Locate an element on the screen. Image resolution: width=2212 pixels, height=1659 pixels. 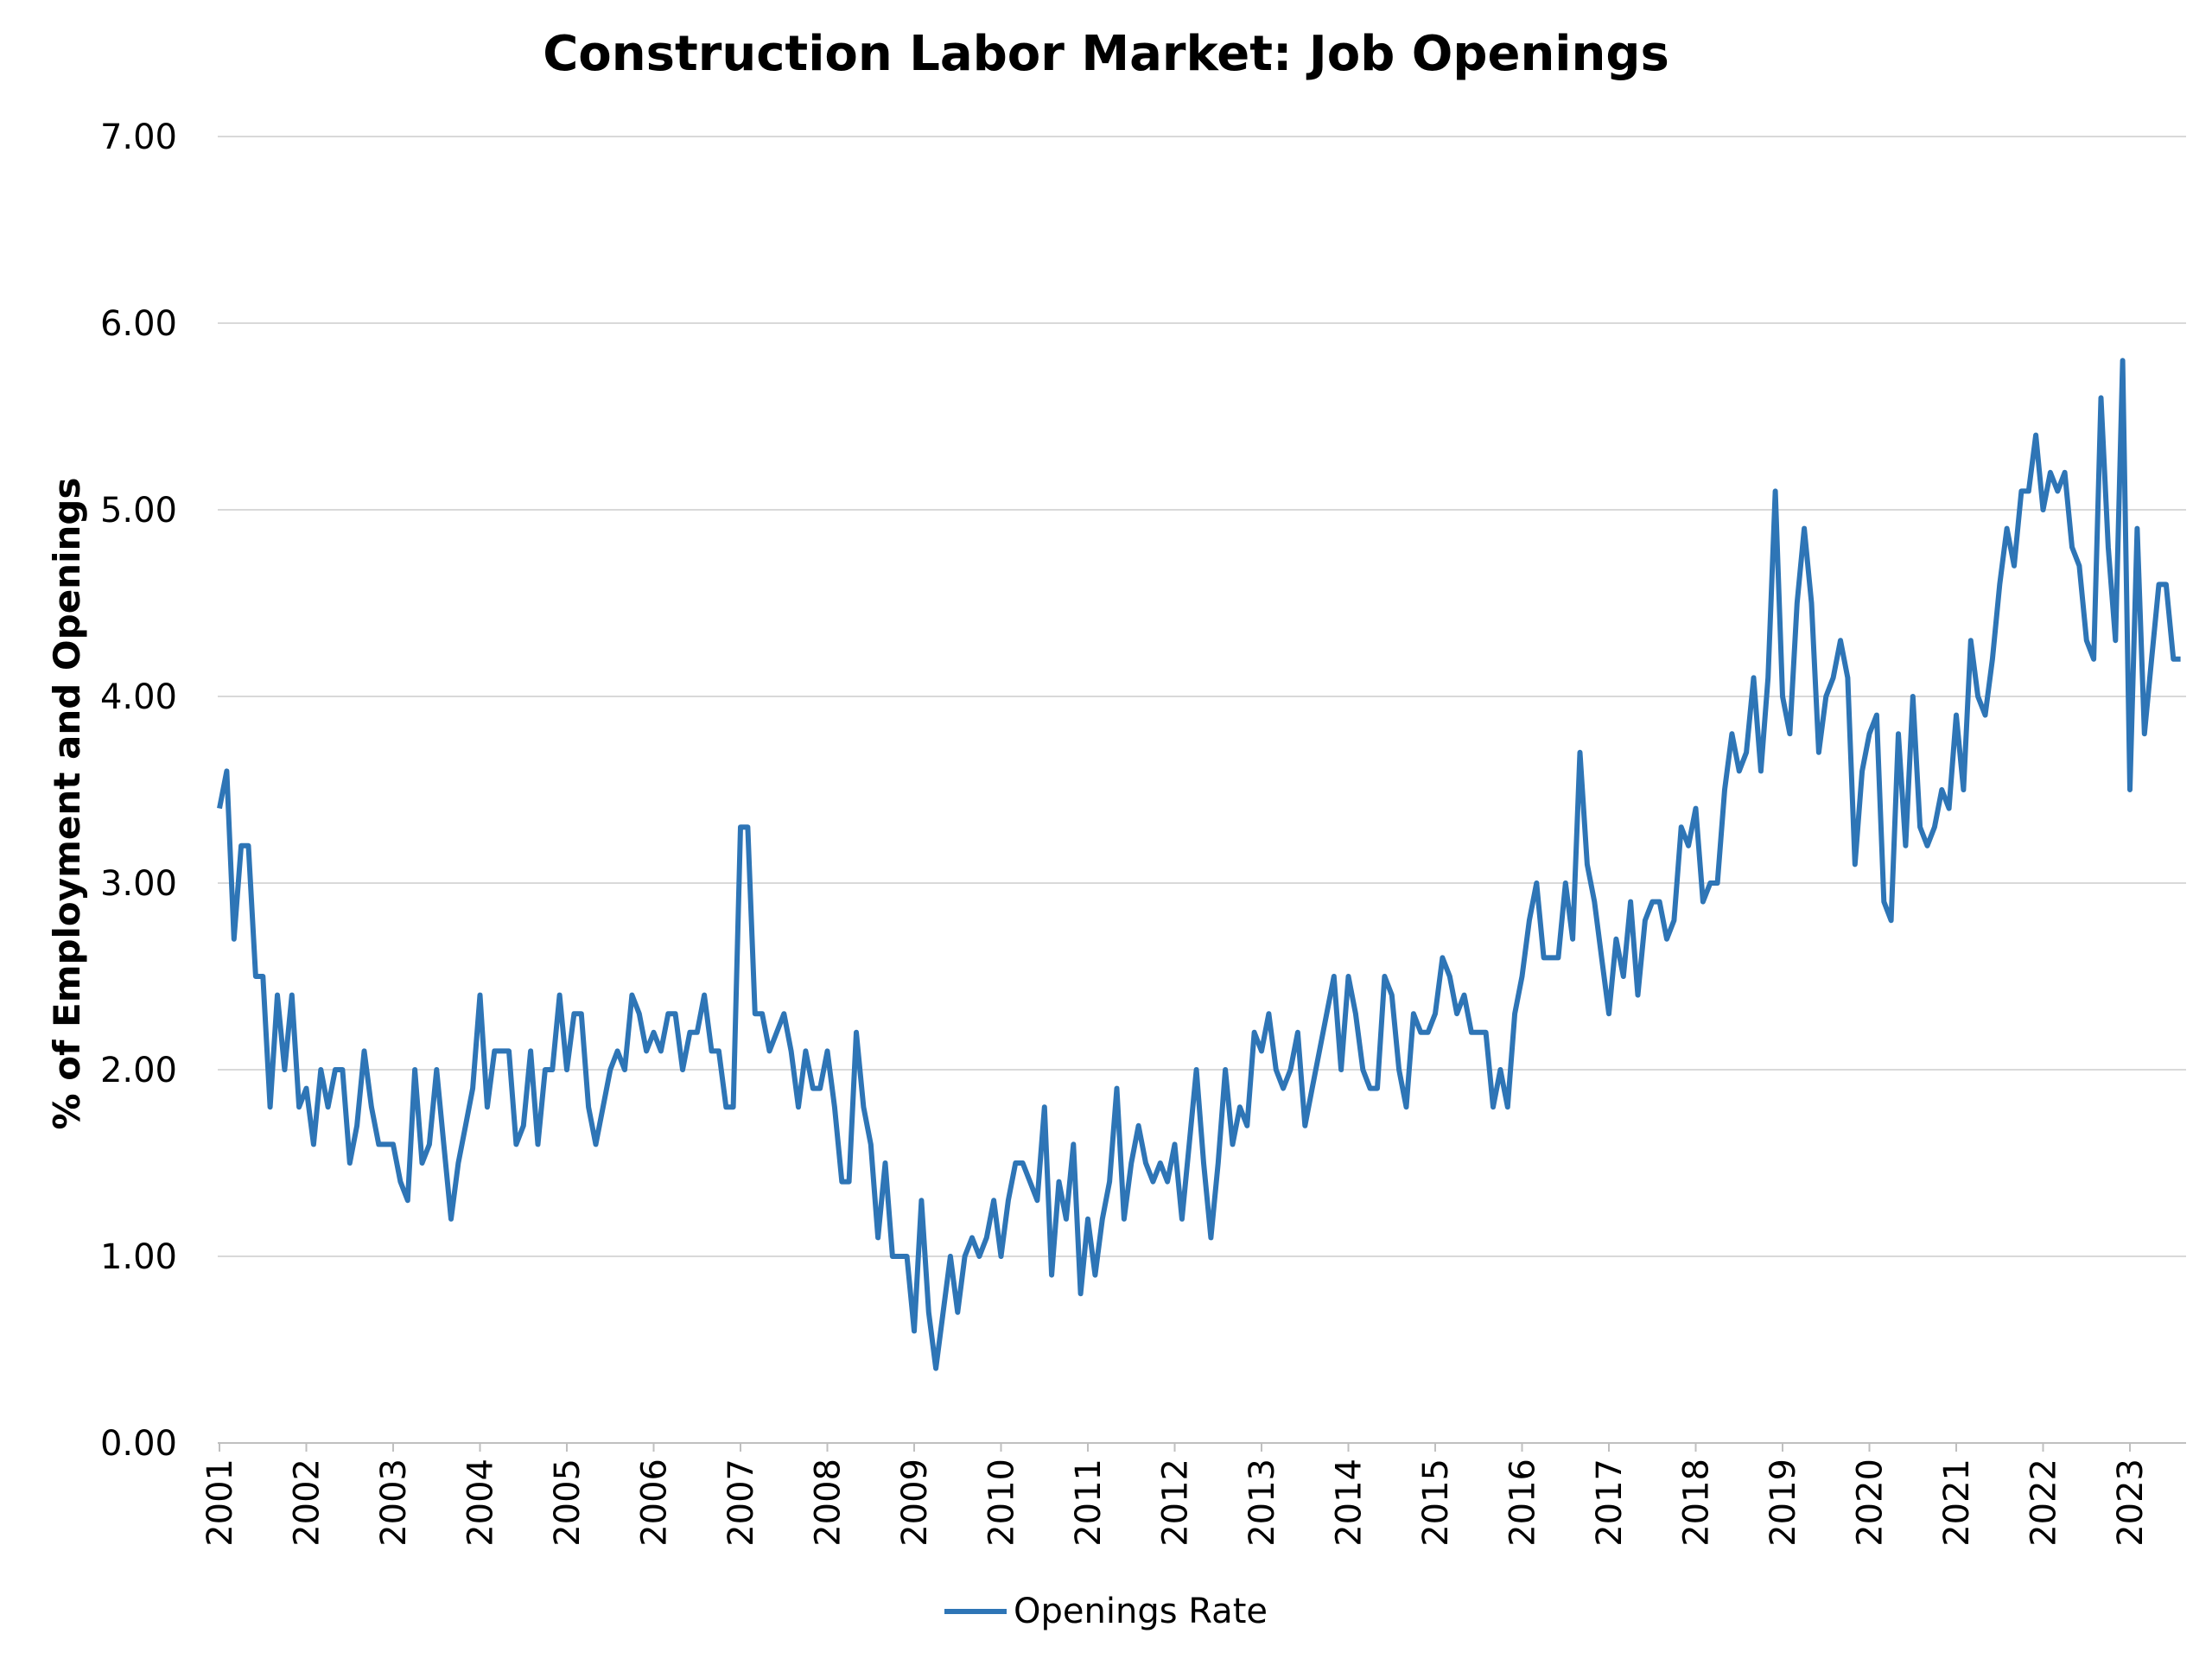
x-tick-label: 2001 is located at coordinates (220, 1503).